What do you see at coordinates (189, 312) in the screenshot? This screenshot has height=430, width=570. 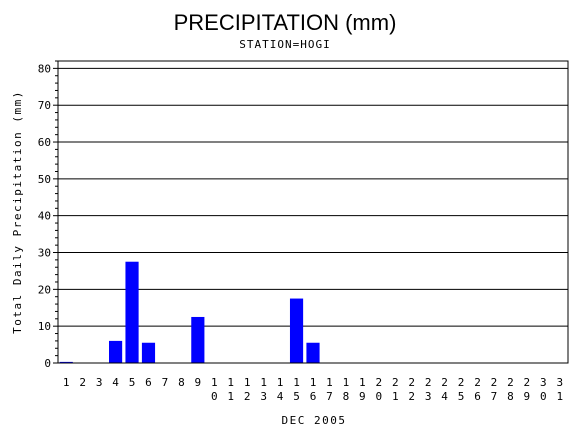 I see `bars` at bounding box center [189, 312].